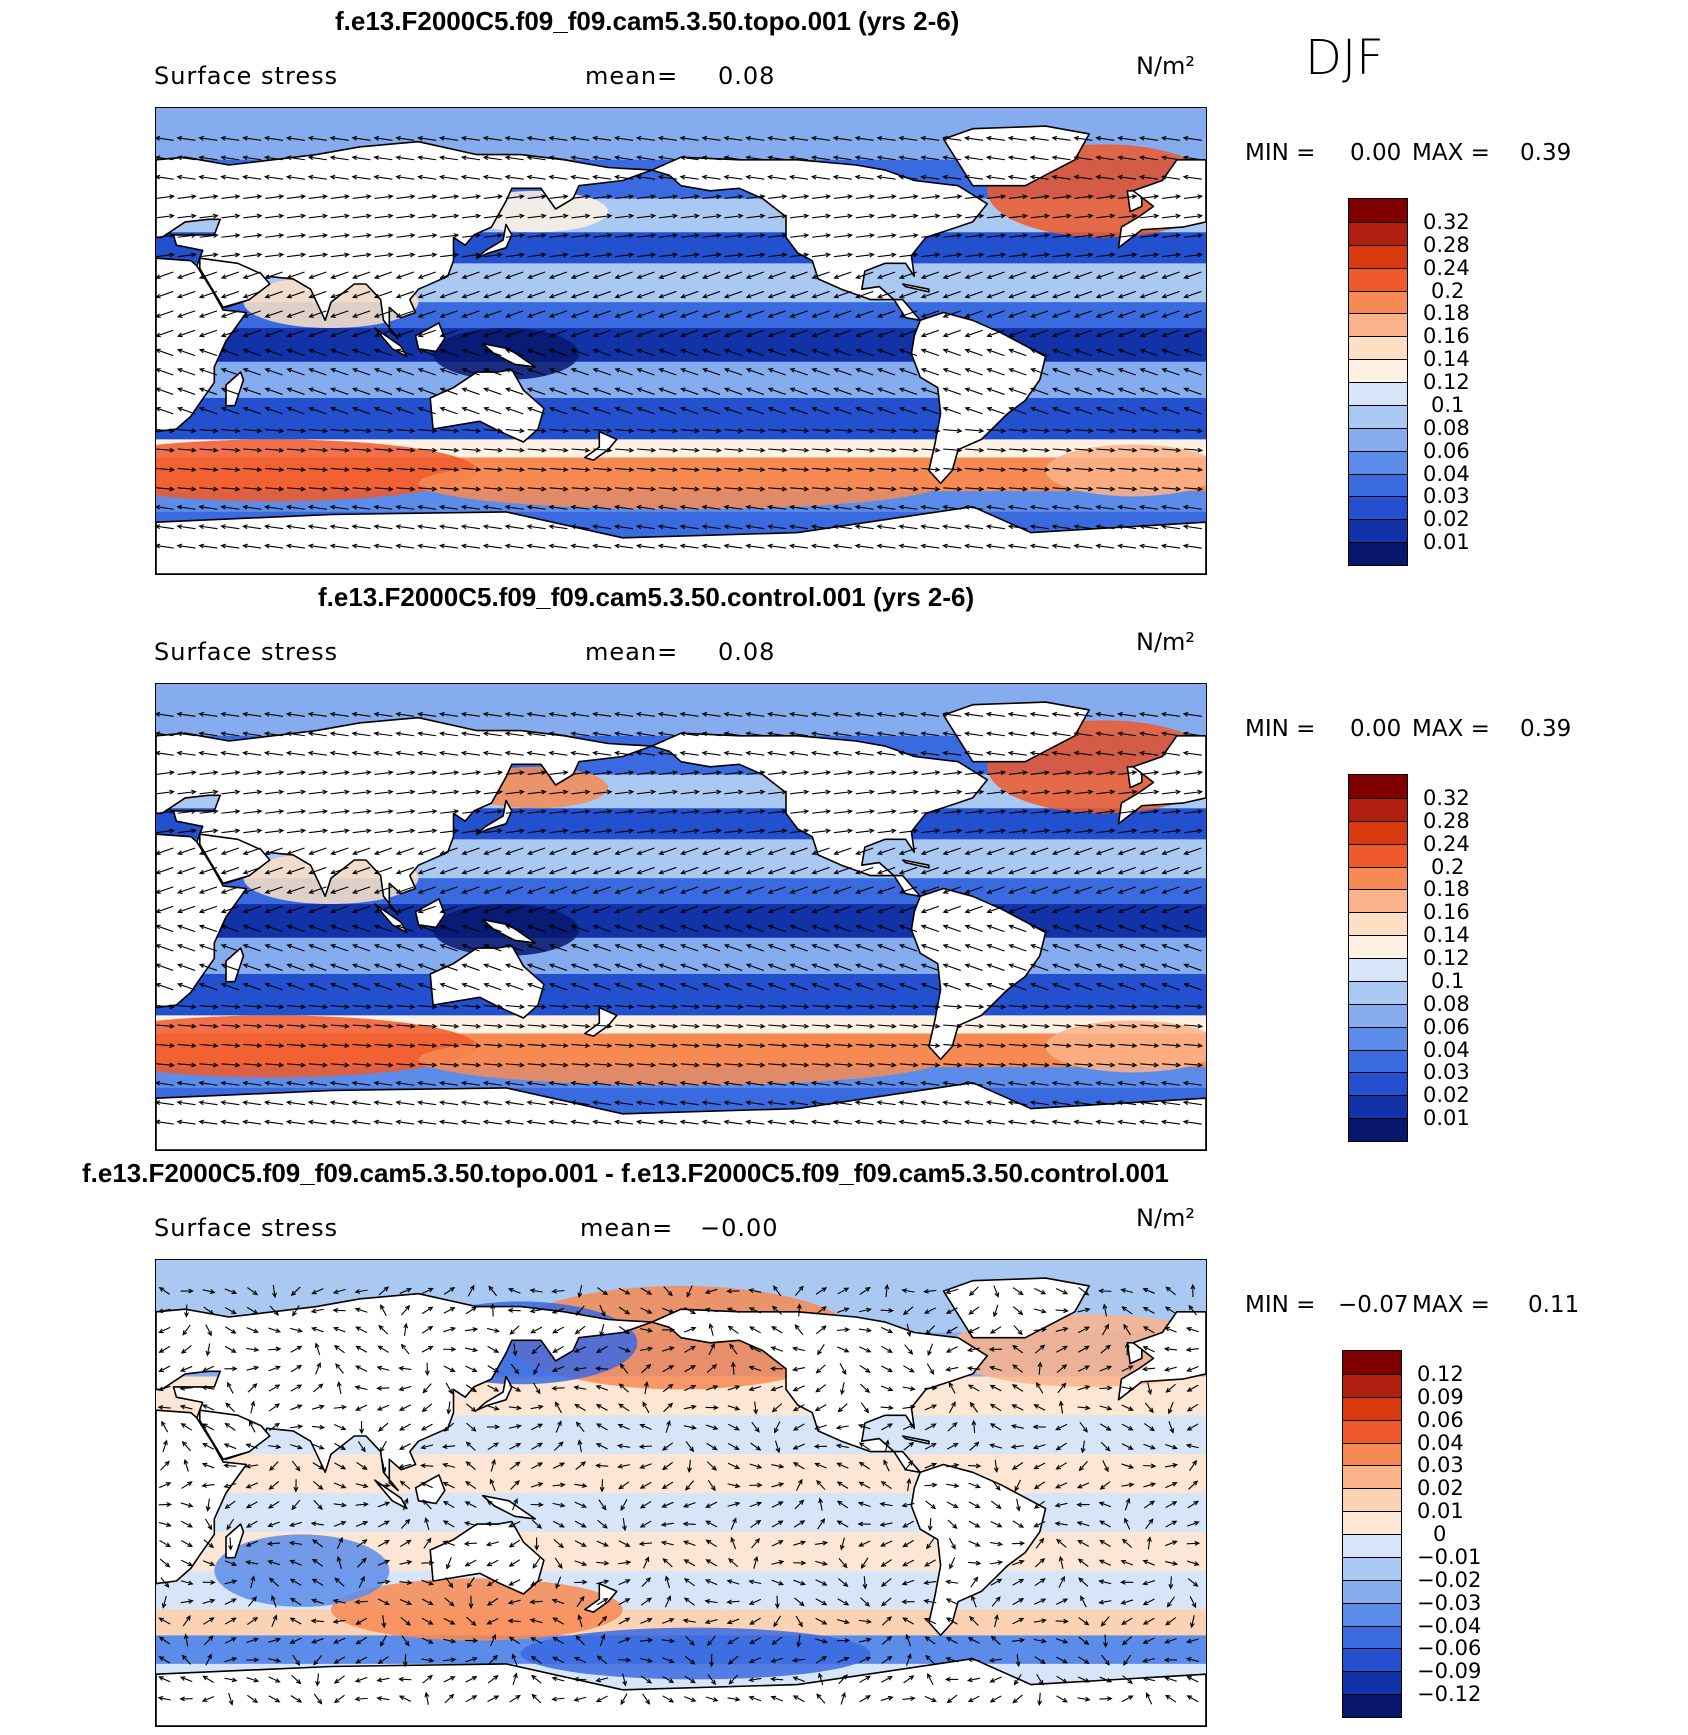 This screenshot has width=1688, height=1735. What do you see at coordinates (1378, 256) in the screenshot?
I see `colorbar-swatch` at bounding box center [1378, 256].